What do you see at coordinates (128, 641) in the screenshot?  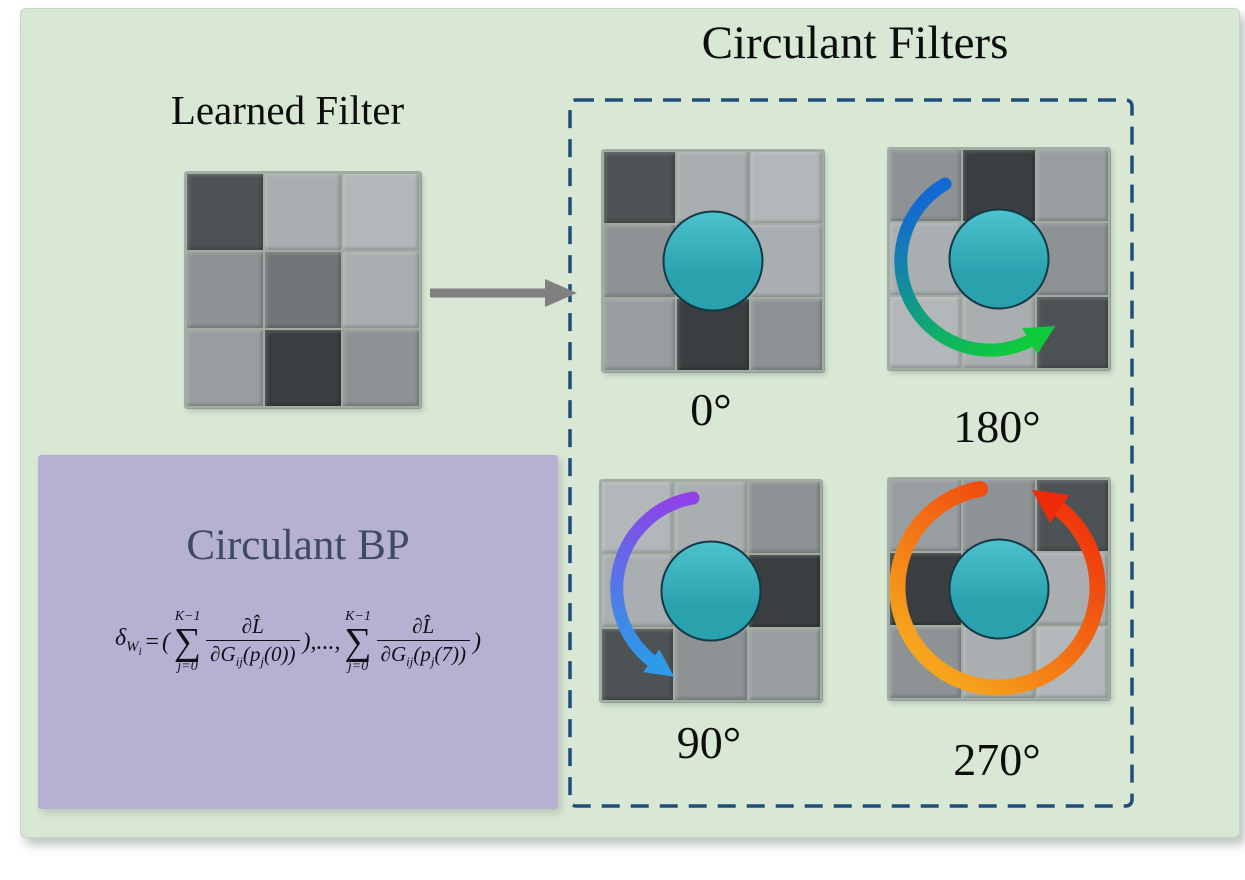 I see `formula-delta: δWi` at bounding box center [128, 641].